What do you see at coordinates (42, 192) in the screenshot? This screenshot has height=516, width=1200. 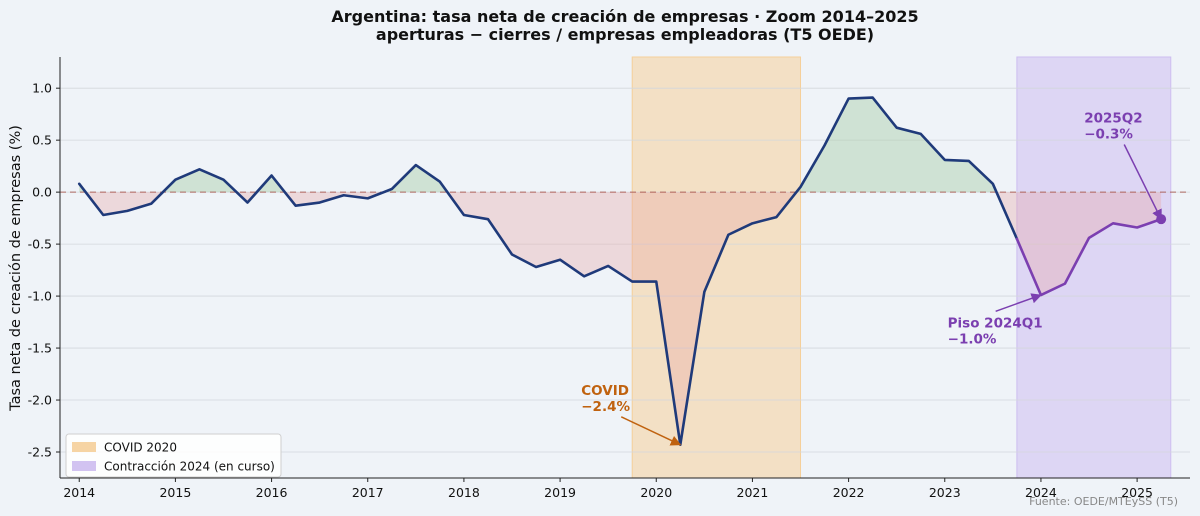 I see `y-tick-label-3: 0.0` at bounding box center [42, 192].